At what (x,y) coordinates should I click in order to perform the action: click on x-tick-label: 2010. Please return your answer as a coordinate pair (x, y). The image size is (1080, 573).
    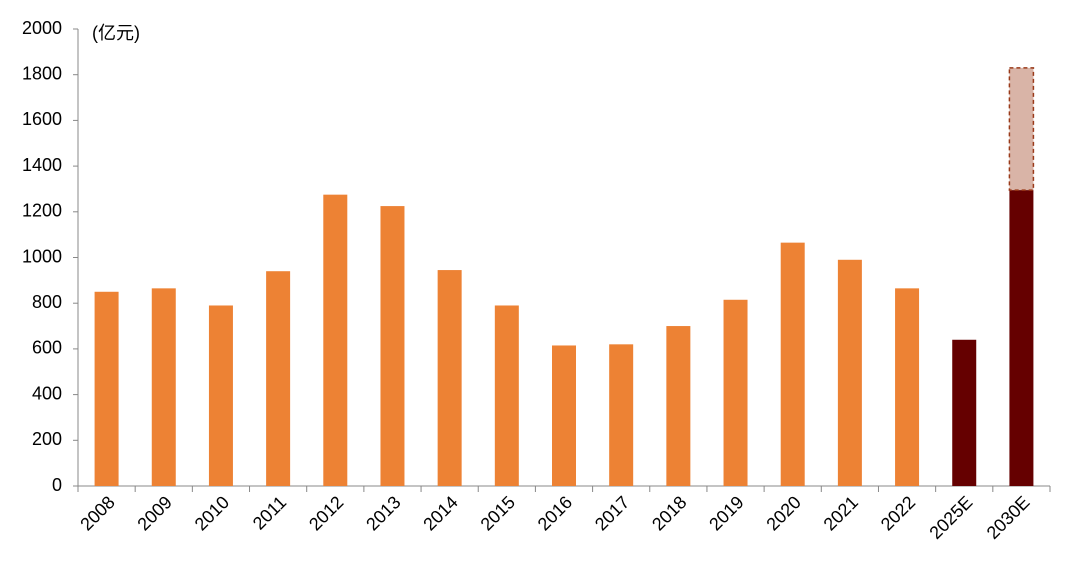
    Looking at the image, I should click on (212, 513).